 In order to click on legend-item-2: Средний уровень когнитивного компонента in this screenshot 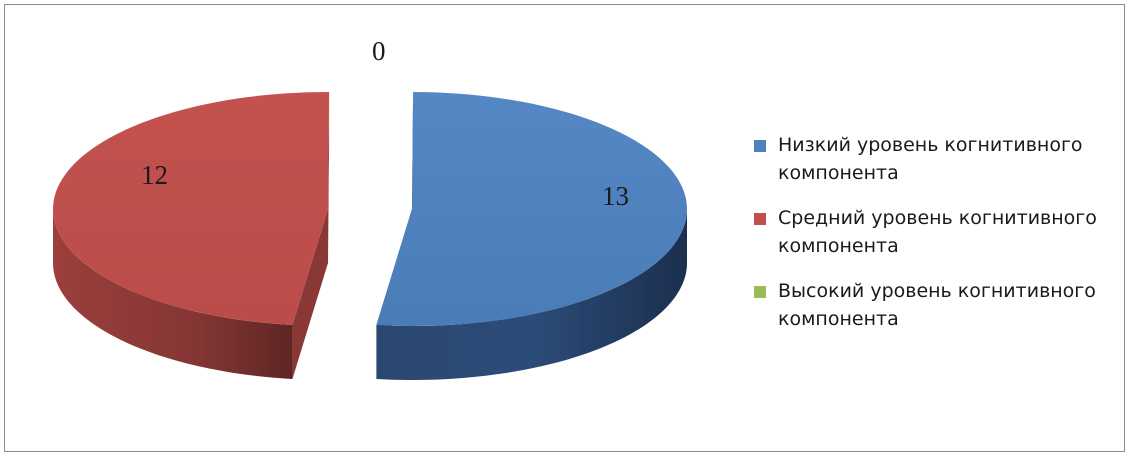, I will do `click(939, 232)`.